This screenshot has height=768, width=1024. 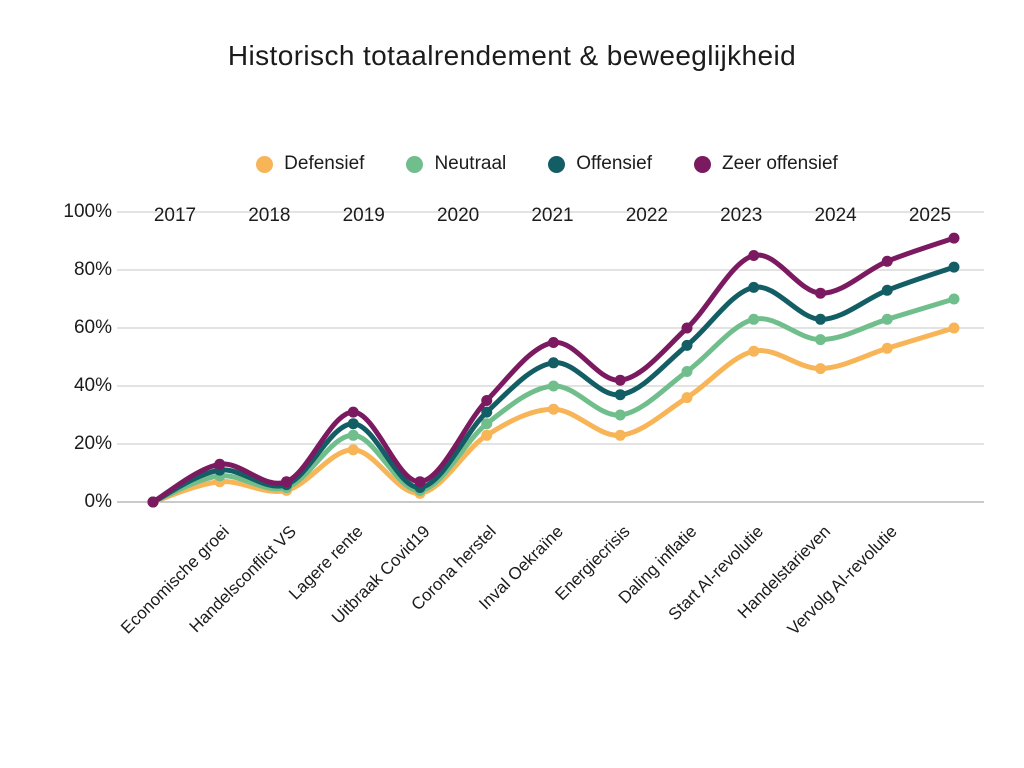 I want to click on y-axis-tick-label: 100%, so click(x=87, y=211).